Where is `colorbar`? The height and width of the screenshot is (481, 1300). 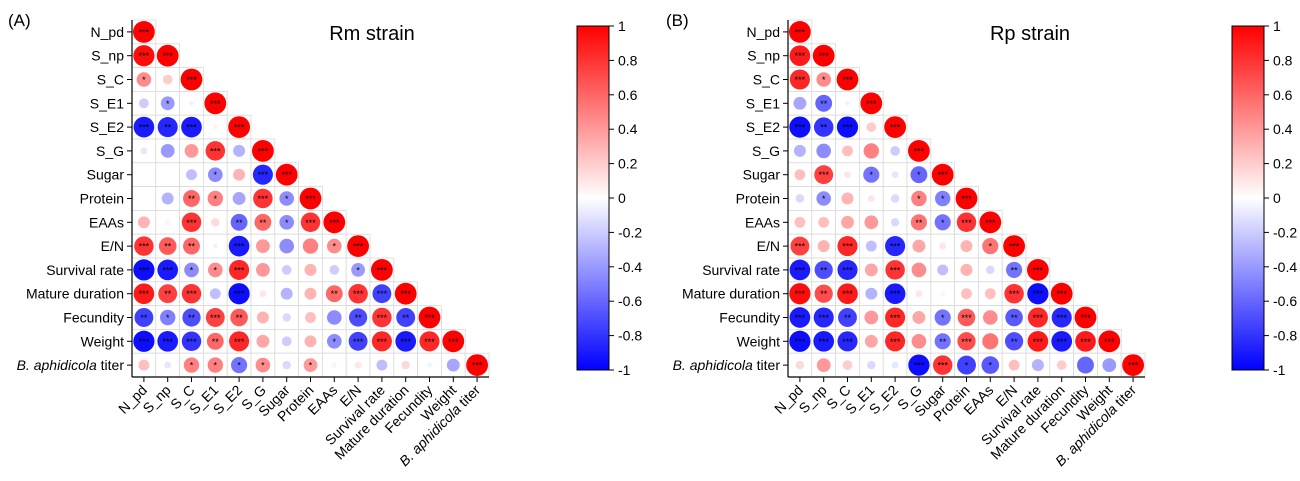
colorbar is located at coordinates (593, 198).